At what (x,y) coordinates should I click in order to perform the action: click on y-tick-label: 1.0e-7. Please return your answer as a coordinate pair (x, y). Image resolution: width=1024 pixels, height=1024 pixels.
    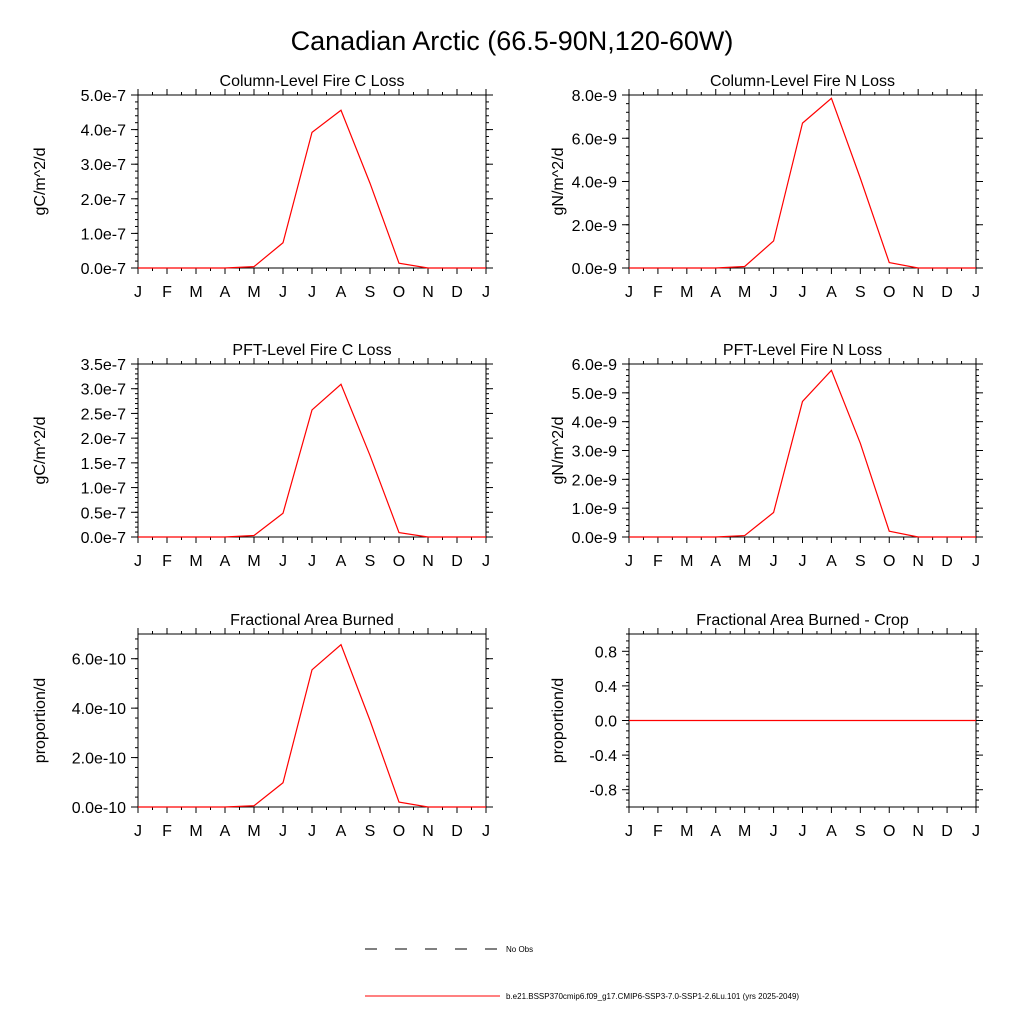
    Looking at the image, I should click on (103, 234).